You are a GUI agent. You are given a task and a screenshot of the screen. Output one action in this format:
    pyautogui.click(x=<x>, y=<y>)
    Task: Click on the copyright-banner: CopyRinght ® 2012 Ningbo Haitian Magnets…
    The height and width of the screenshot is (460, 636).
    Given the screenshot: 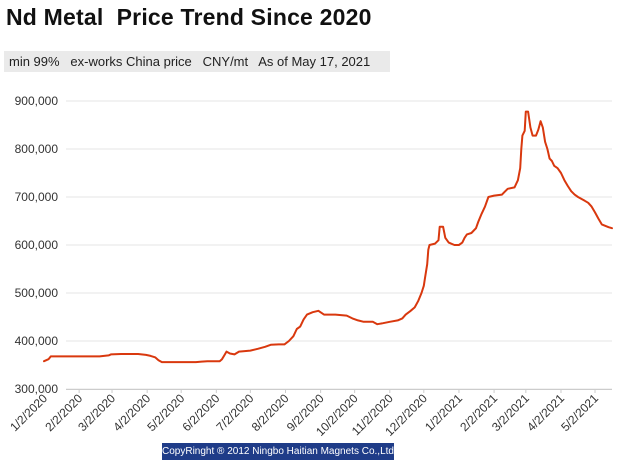 What is the action you would take?
    pyautogui.click(x=278, y=451)
    